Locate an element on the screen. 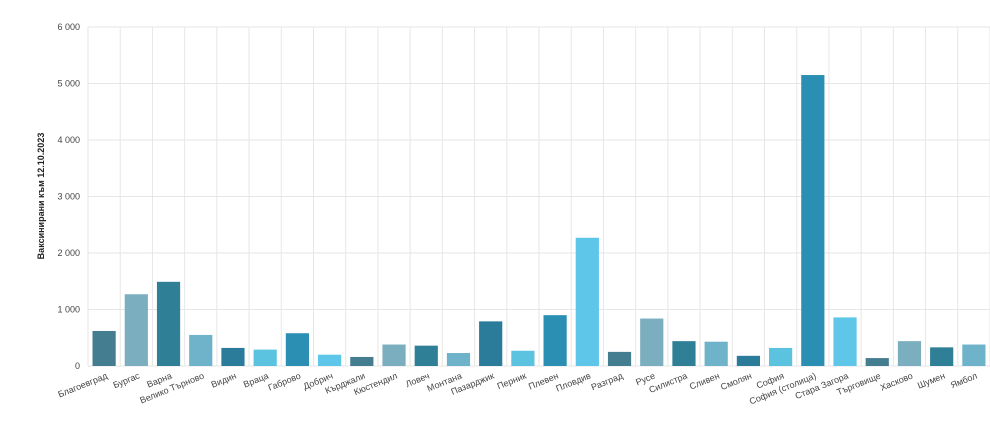 The image size is (990, 440). x-tick-label: Перник is located at coordinates (512, 381).